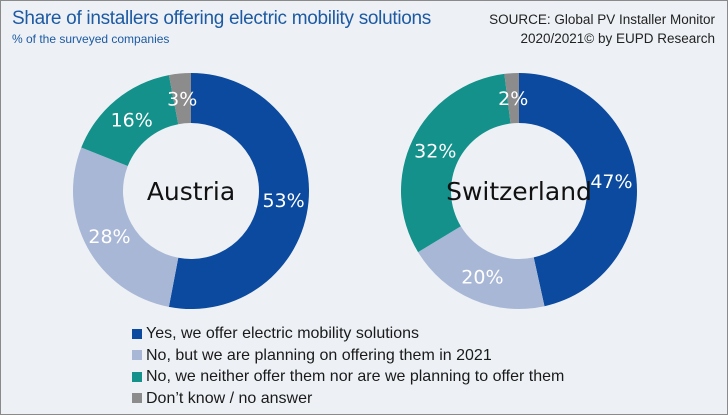 The width and height of the screenshot is (728, 416). What do you see at coordinates (283, 201) in the screenshot?
I see `data-label: 53%` at bounding box center [283, 201].